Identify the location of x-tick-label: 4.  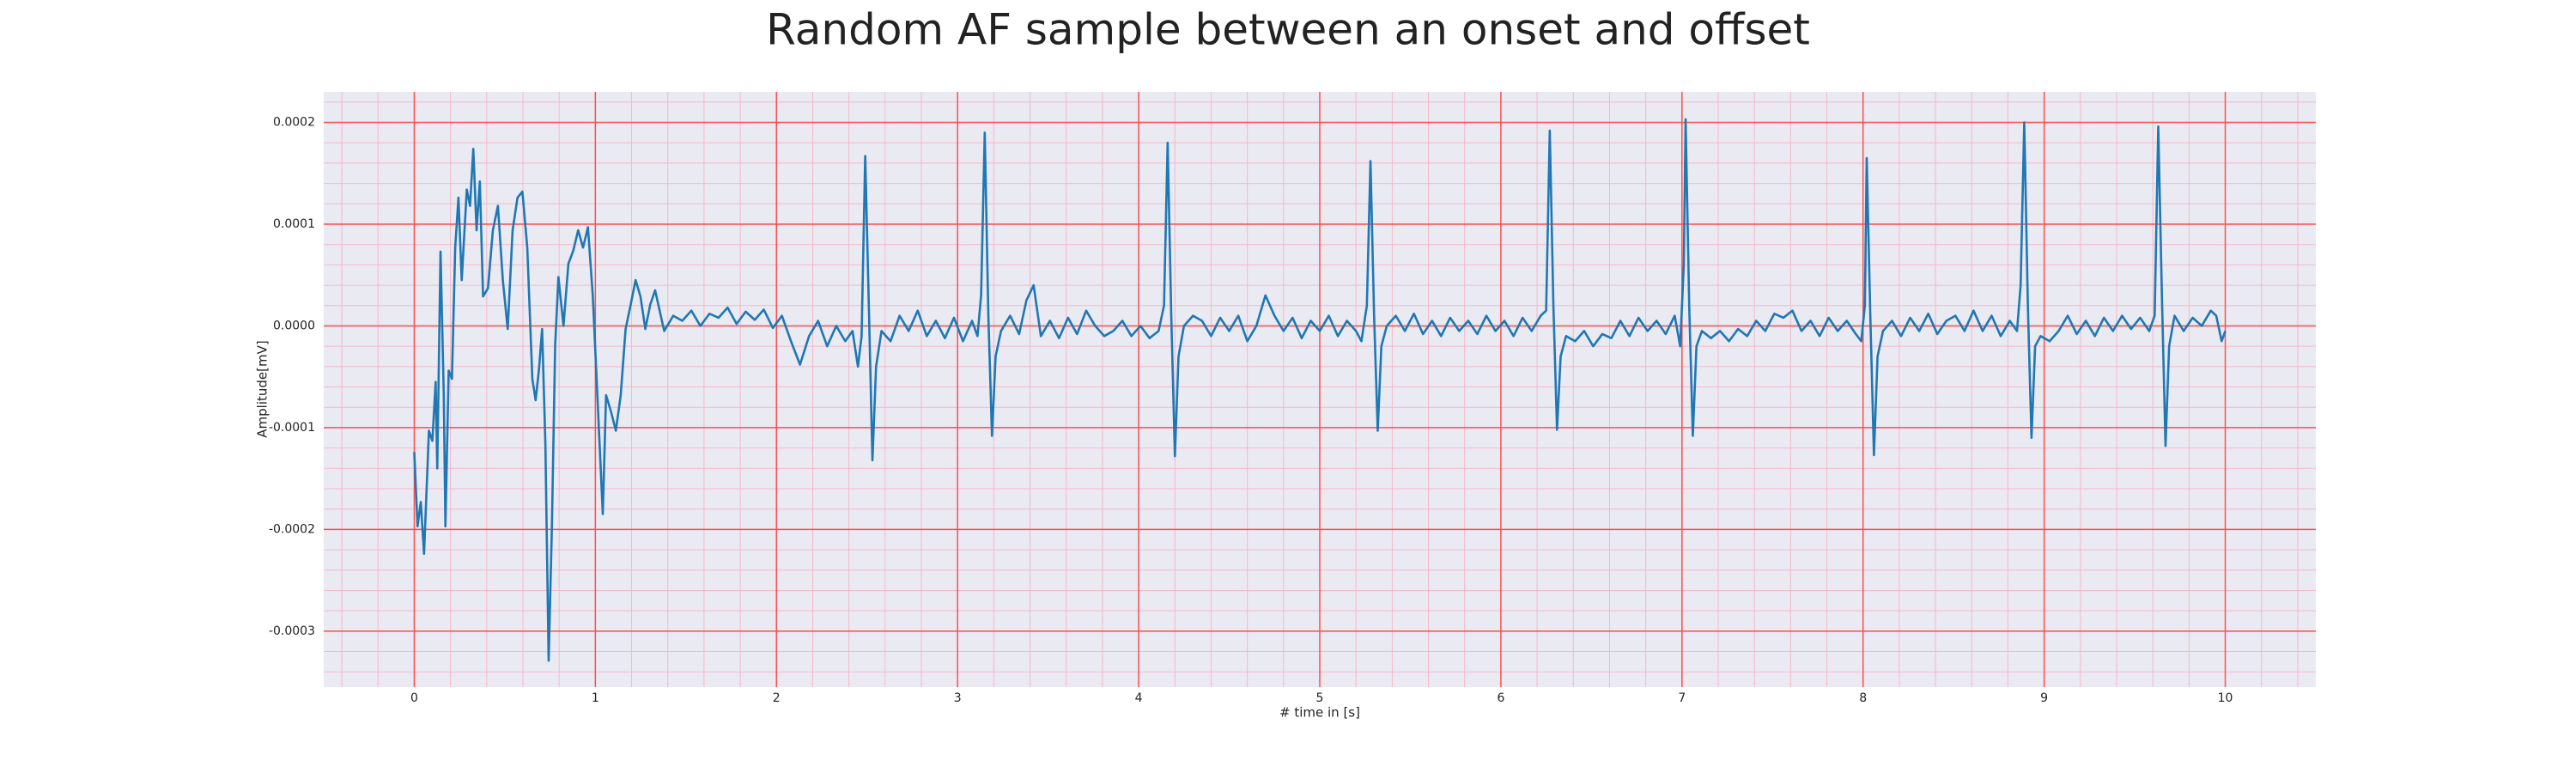
(1139, 698).